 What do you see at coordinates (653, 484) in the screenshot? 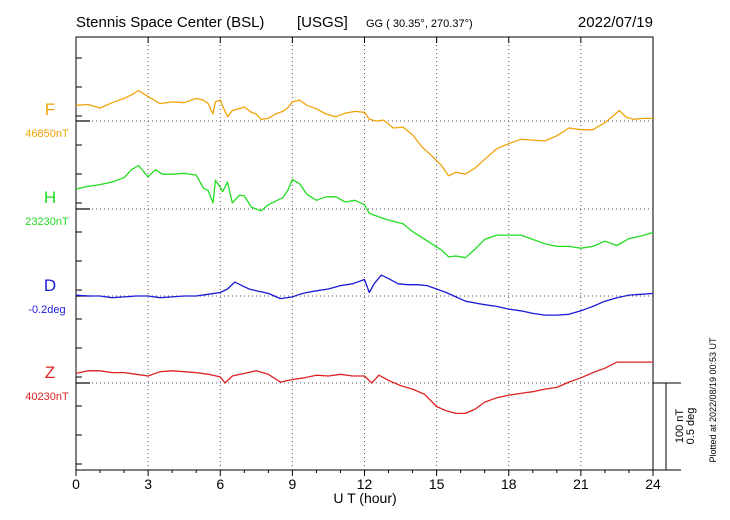
I see `x-tick-label: 24` at bounding box center [653, 484].